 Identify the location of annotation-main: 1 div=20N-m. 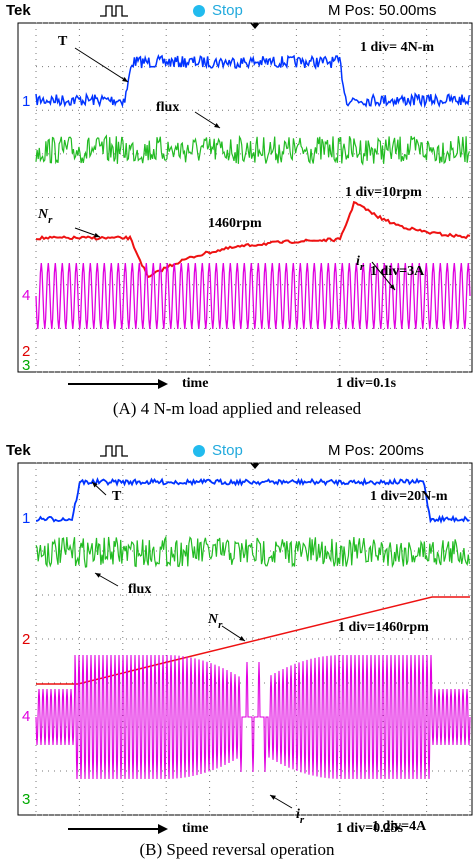
(409, 496).